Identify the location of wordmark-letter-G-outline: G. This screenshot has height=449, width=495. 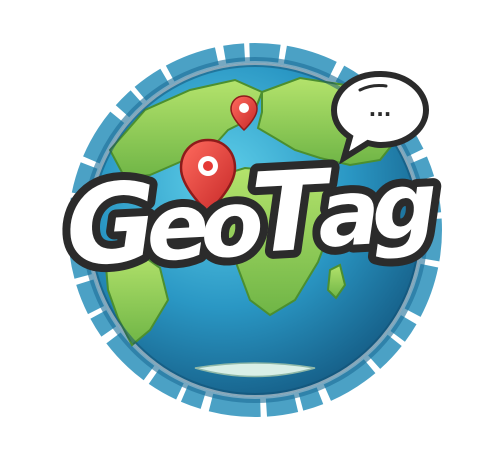
(111, 224).